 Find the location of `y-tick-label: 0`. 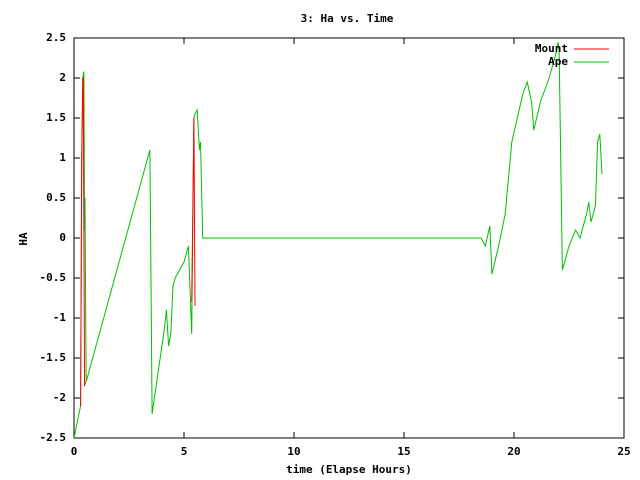

y-tick-label: 0 is located at coordinates (62, 237).